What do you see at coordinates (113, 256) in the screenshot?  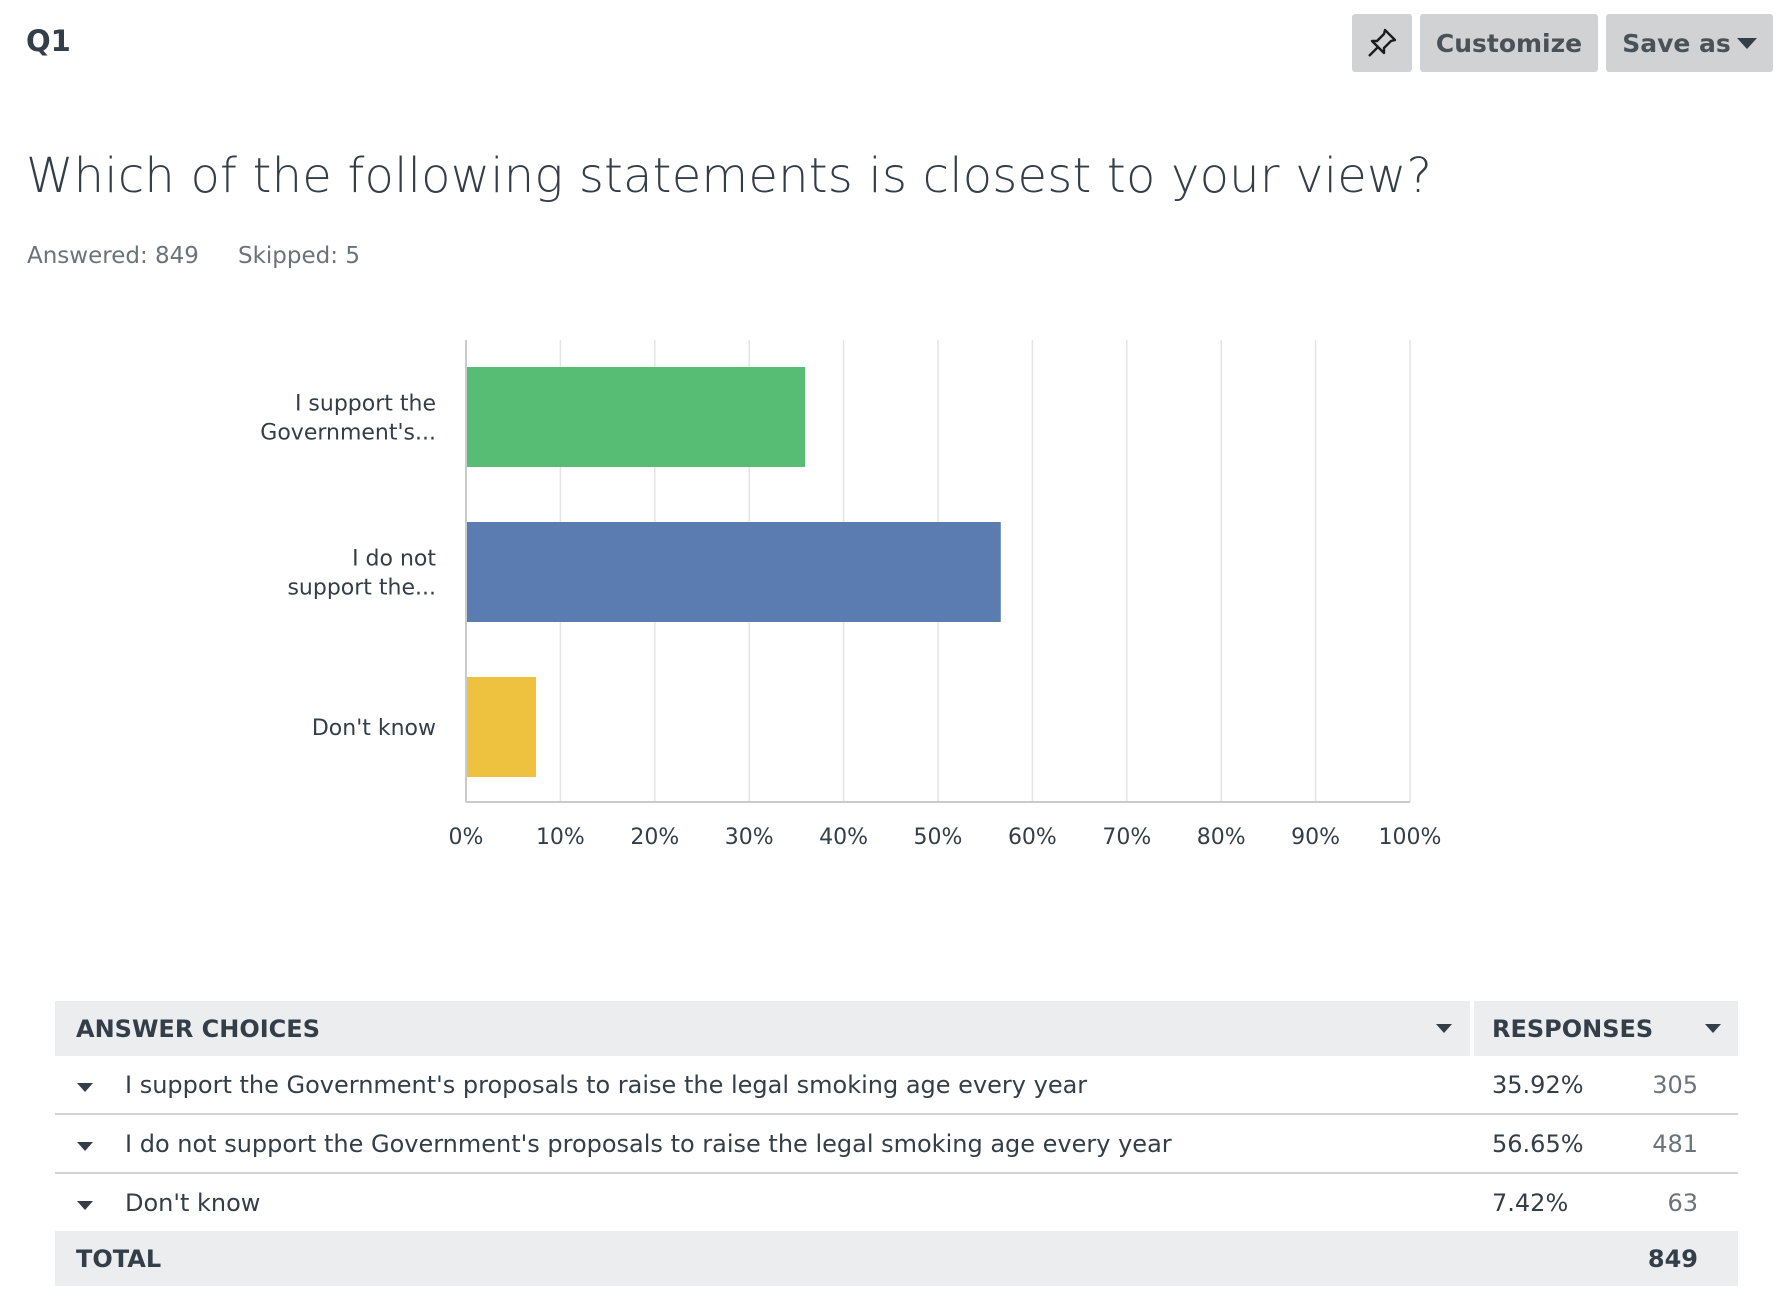 I see `answered-count: Answered: 849` at bounding box center [113, 256].